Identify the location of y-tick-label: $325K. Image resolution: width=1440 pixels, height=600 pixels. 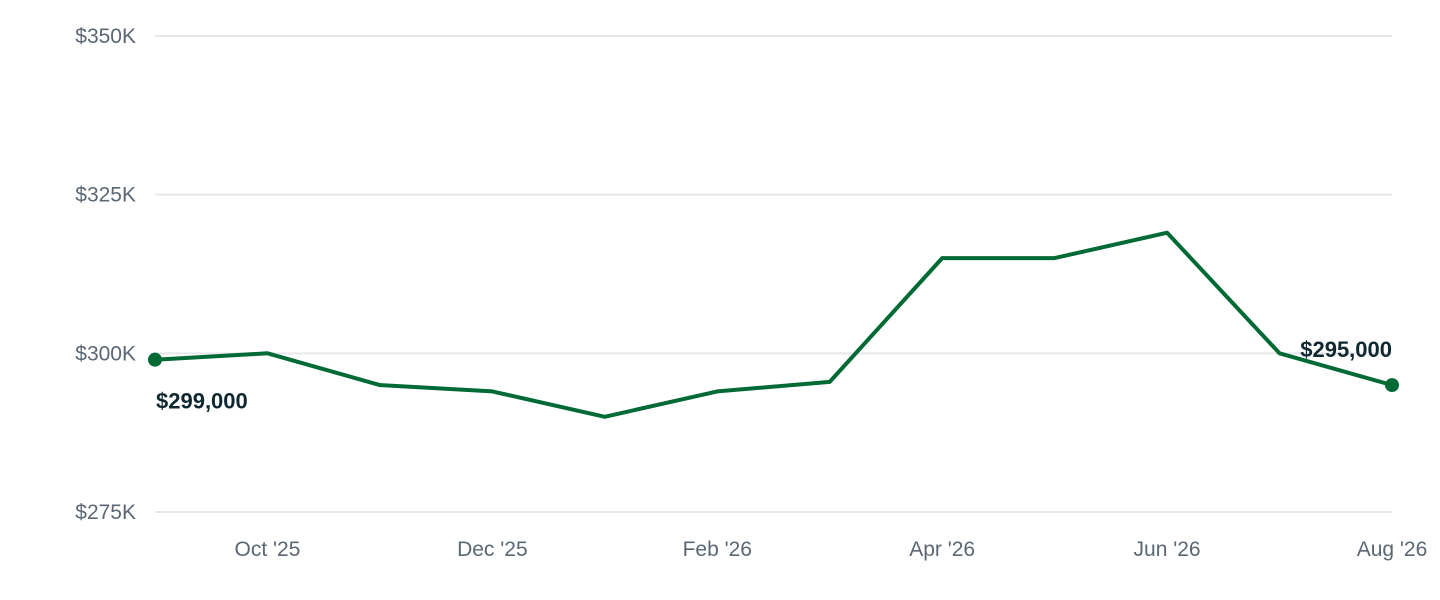
(105, 195).